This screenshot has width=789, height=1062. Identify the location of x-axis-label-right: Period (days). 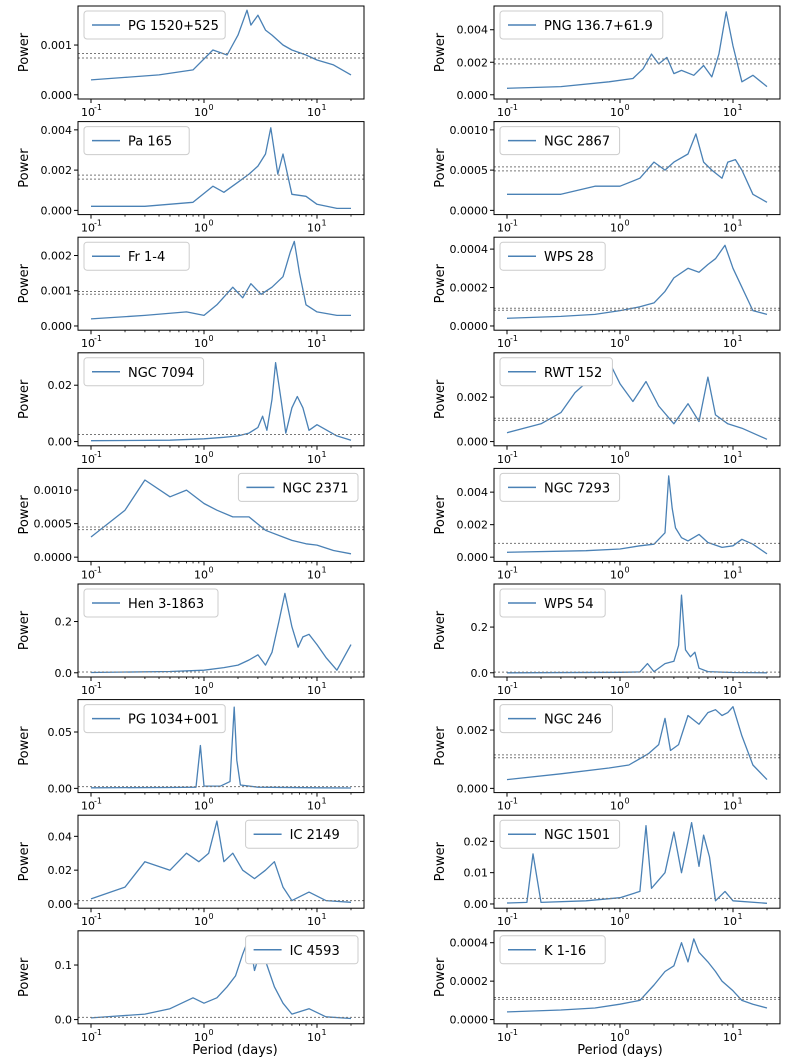
(620, 1050).